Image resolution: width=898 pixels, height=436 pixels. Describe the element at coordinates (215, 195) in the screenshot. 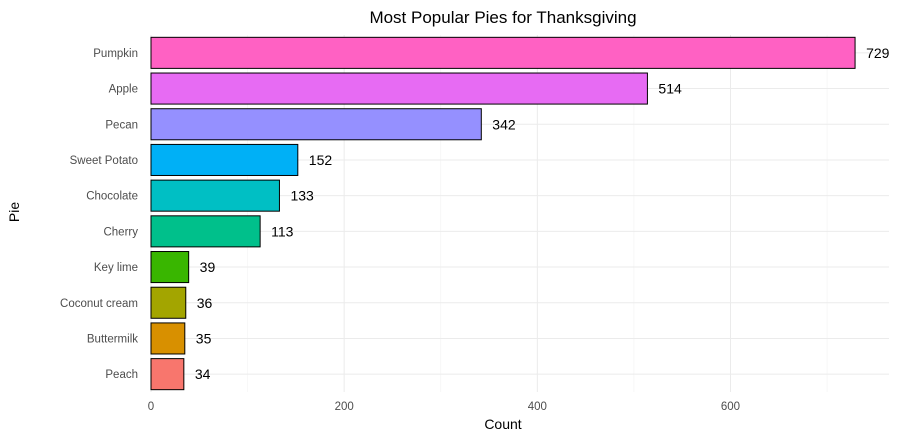

I see `bar-chocolate` at that location.